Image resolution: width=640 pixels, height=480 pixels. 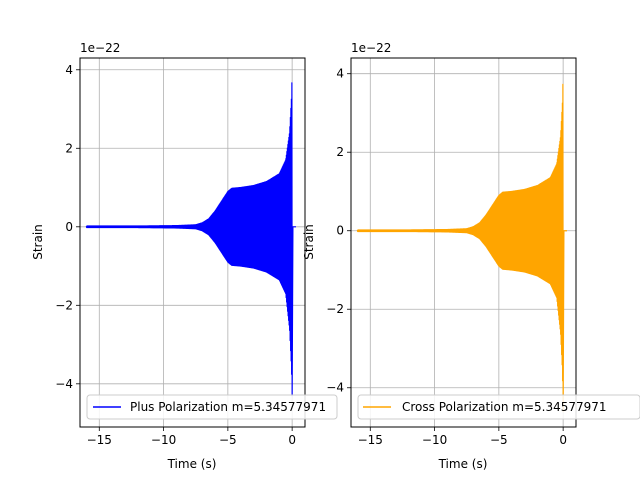 I want to click on right-legend-label: Cross Polarization m=5.34577971, so click(x=504, y=407).